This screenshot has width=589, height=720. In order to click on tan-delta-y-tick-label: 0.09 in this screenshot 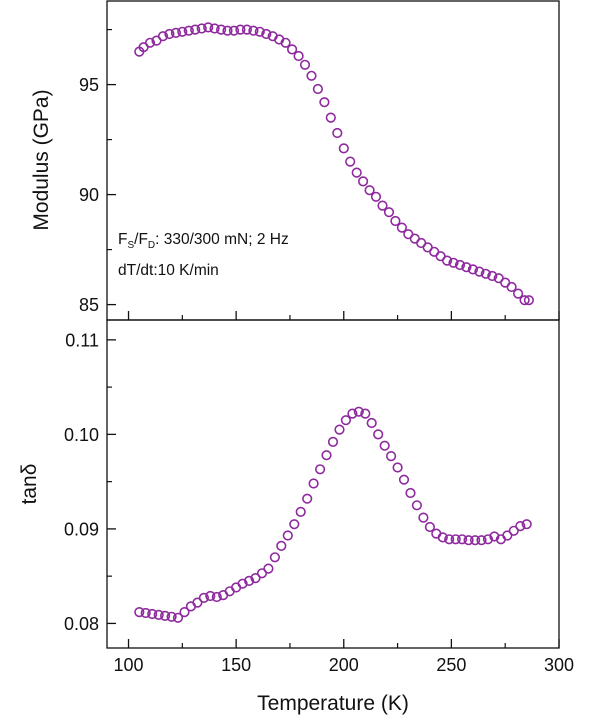, I will do `click(81, 529)`.